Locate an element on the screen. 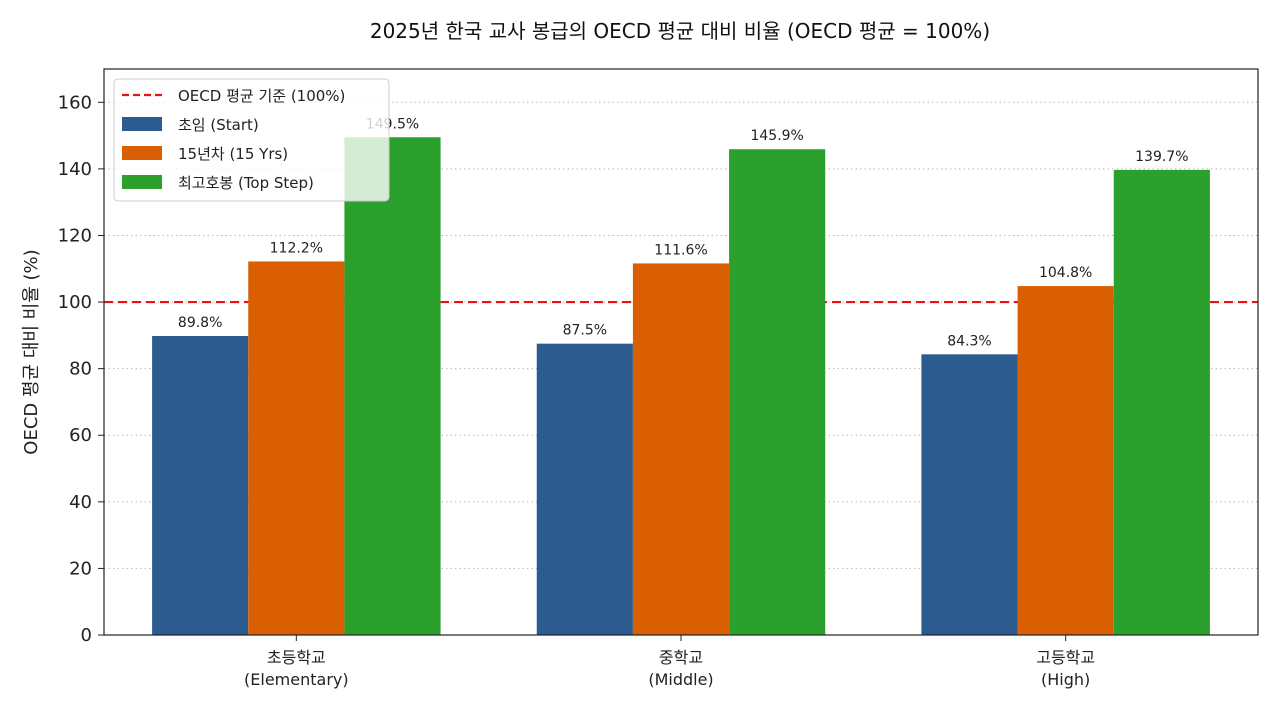 This screenshot has width=1280, height=711. data-label: 111.6% is located at coordinates (680, 250).